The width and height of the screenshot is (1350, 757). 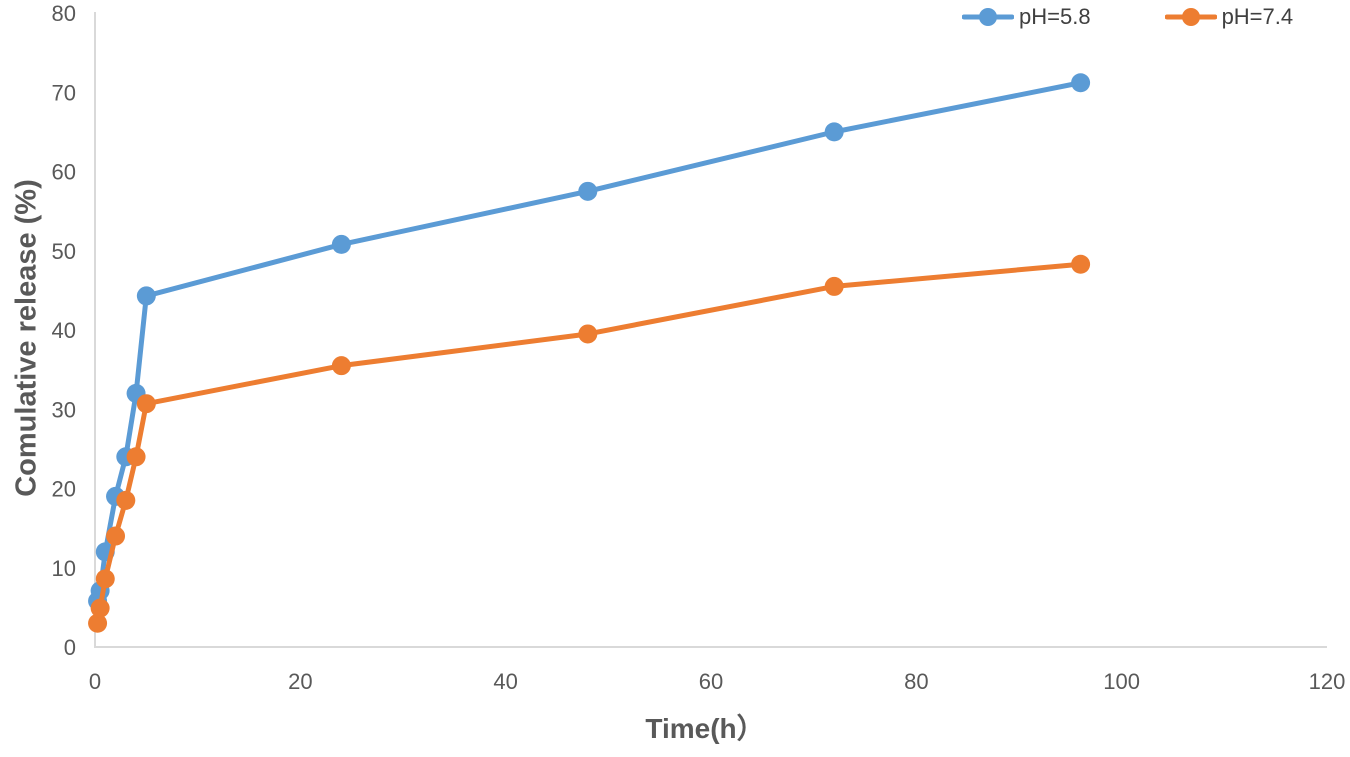 What do you see at coordinates (105, 579) in the screenshot?
I see `data-point-pH=7.4-x1` at bounding box center [105, 579].